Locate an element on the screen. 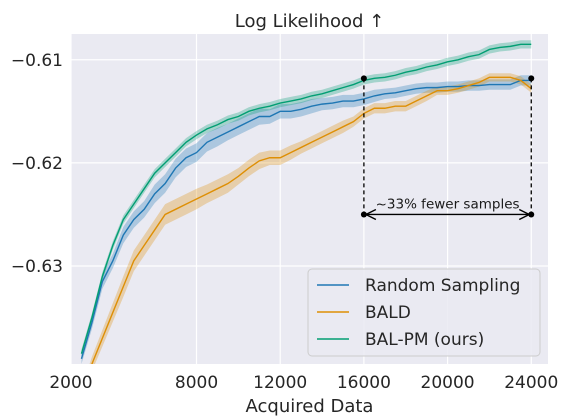 The height and width of the screenshot is (420, 564). annotation-label: ~33% fewer samples is located at coordinates (448, 204).